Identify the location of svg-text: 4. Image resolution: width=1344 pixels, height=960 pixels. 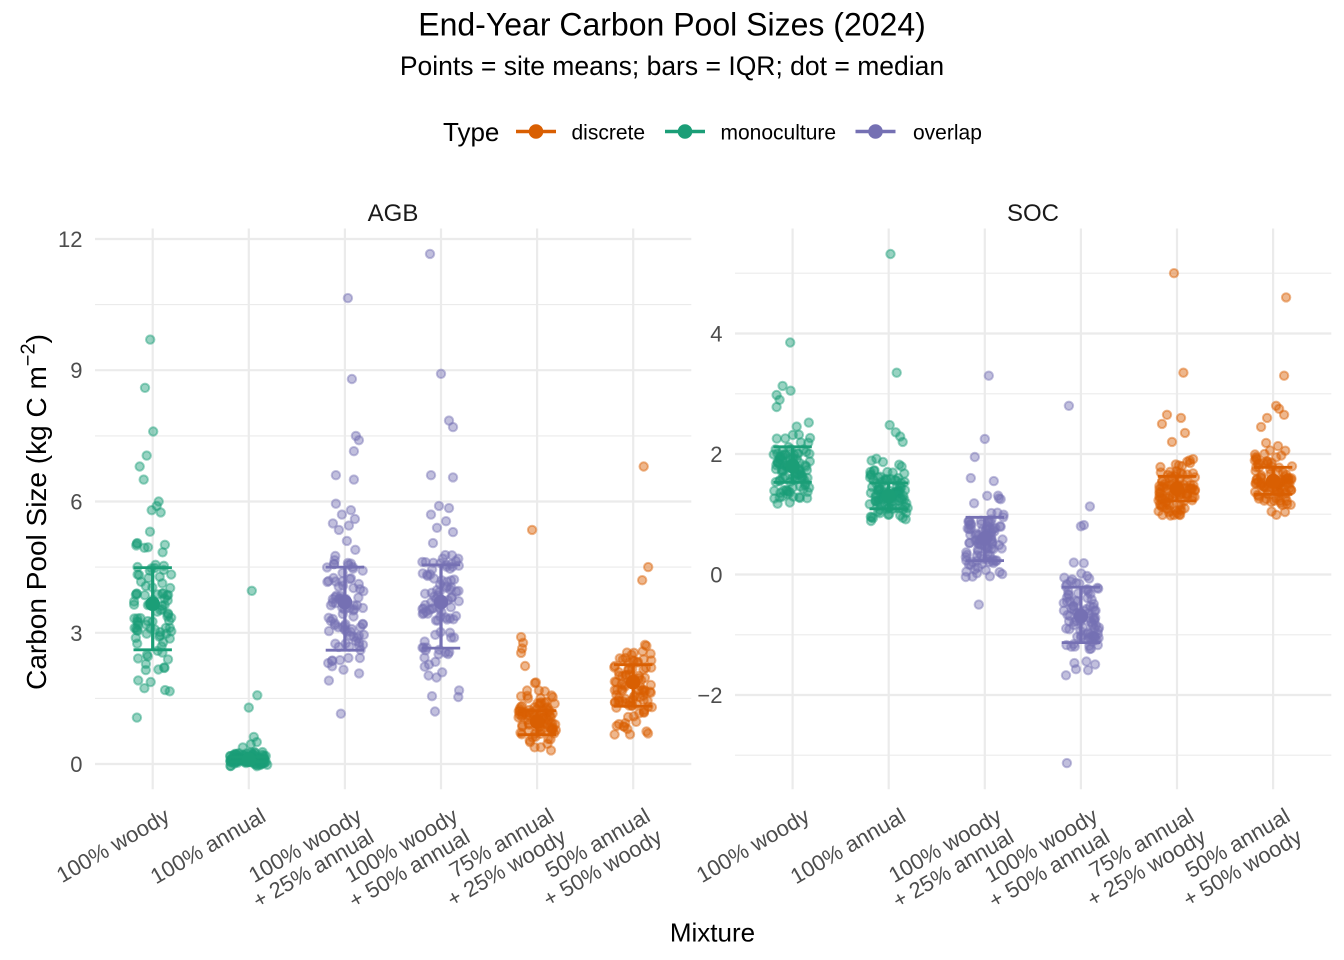
(716, 334).